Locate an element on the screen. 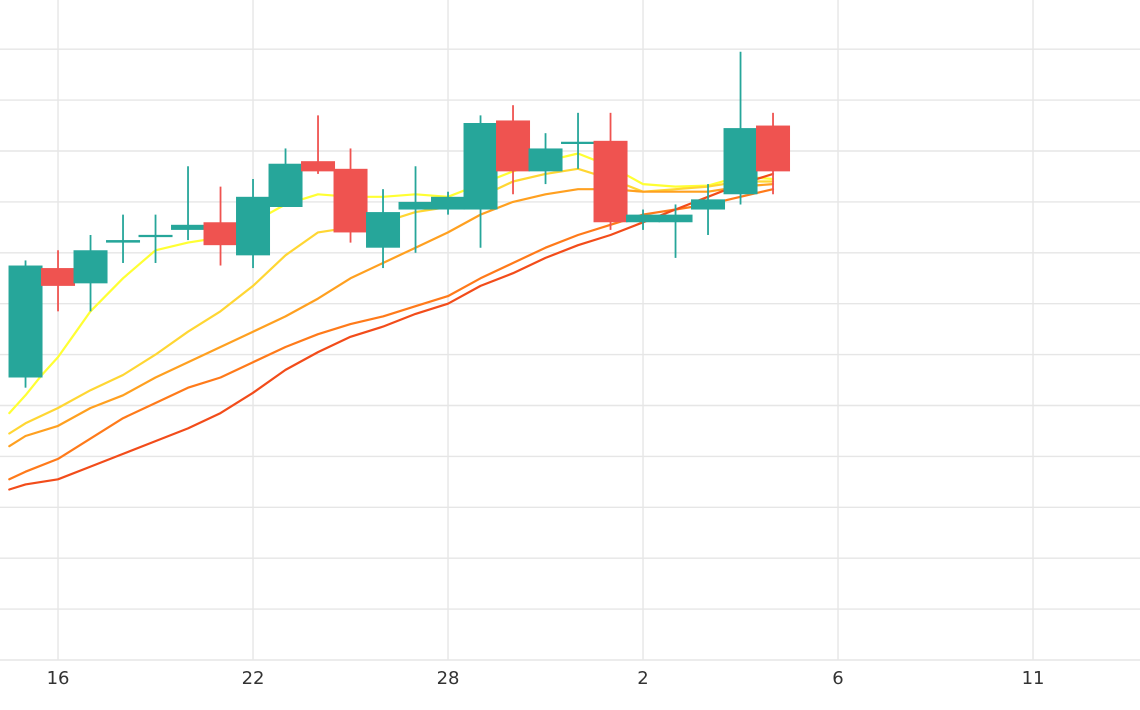 The image size is (1140, 710). x-tick-label: 22 is located at coordinates (253, 678).